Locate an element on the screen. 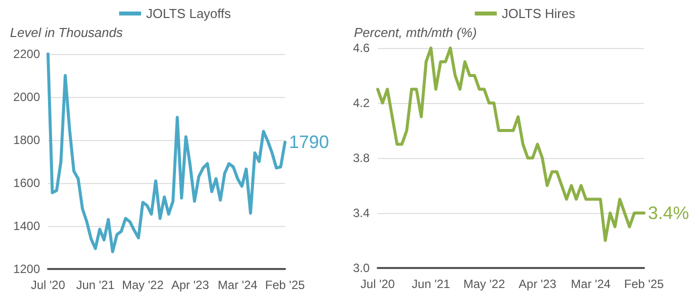 The width and height of the screenshot is (700, 300). y-tick-label: 3.8 is located at coordinates (361, 158).